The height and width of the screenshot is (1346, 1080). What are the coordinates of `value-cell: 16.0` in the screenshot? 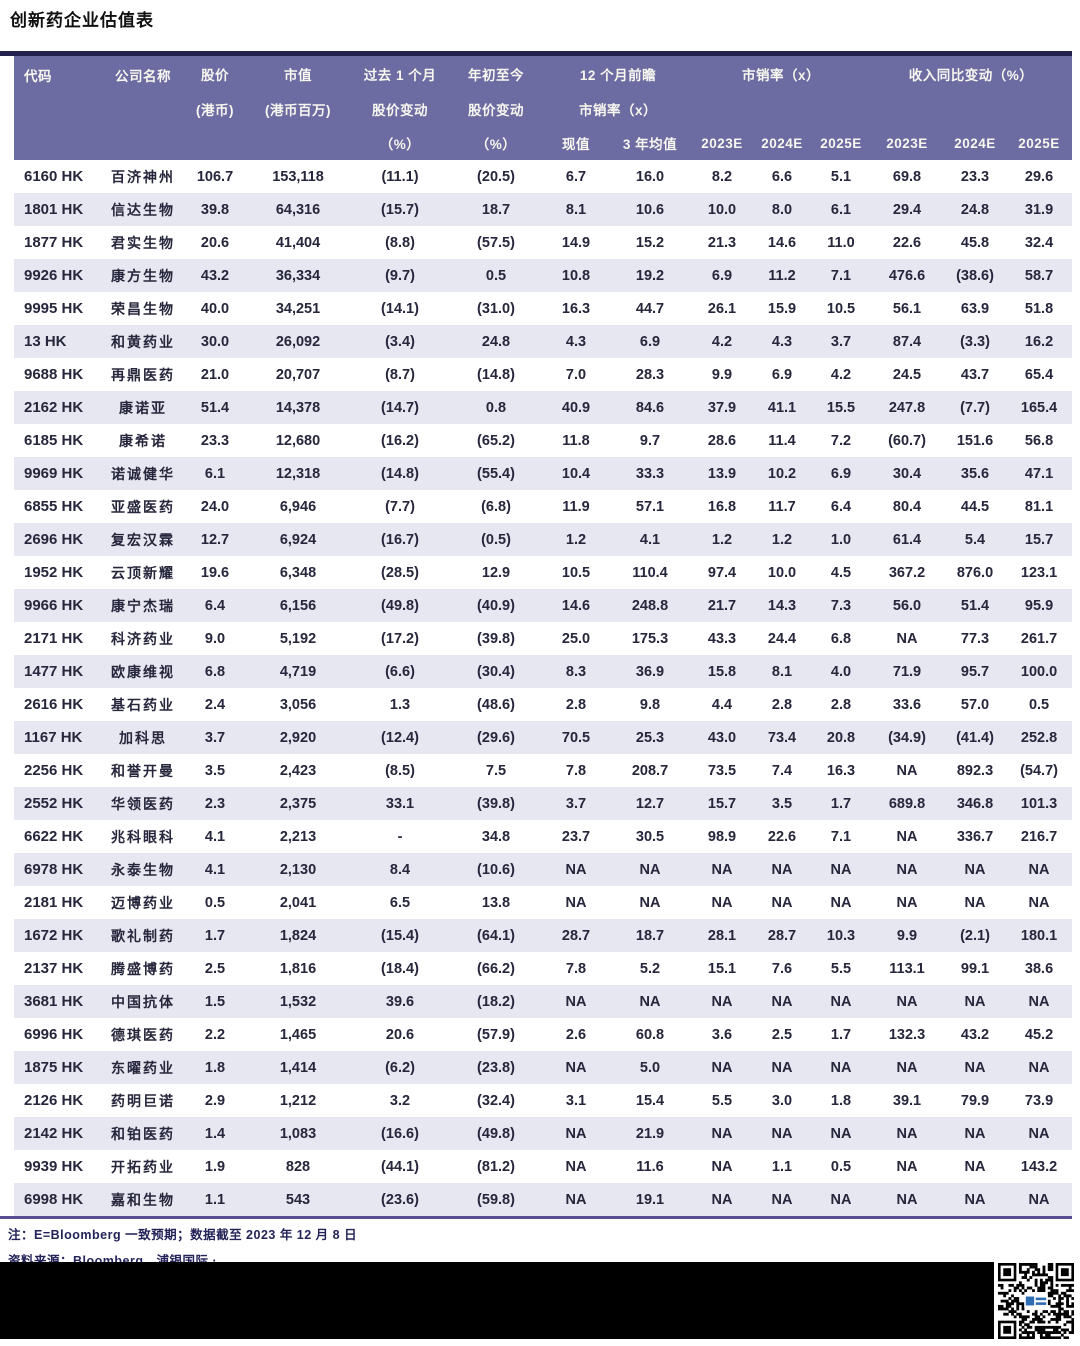 It's located at (650, 176).